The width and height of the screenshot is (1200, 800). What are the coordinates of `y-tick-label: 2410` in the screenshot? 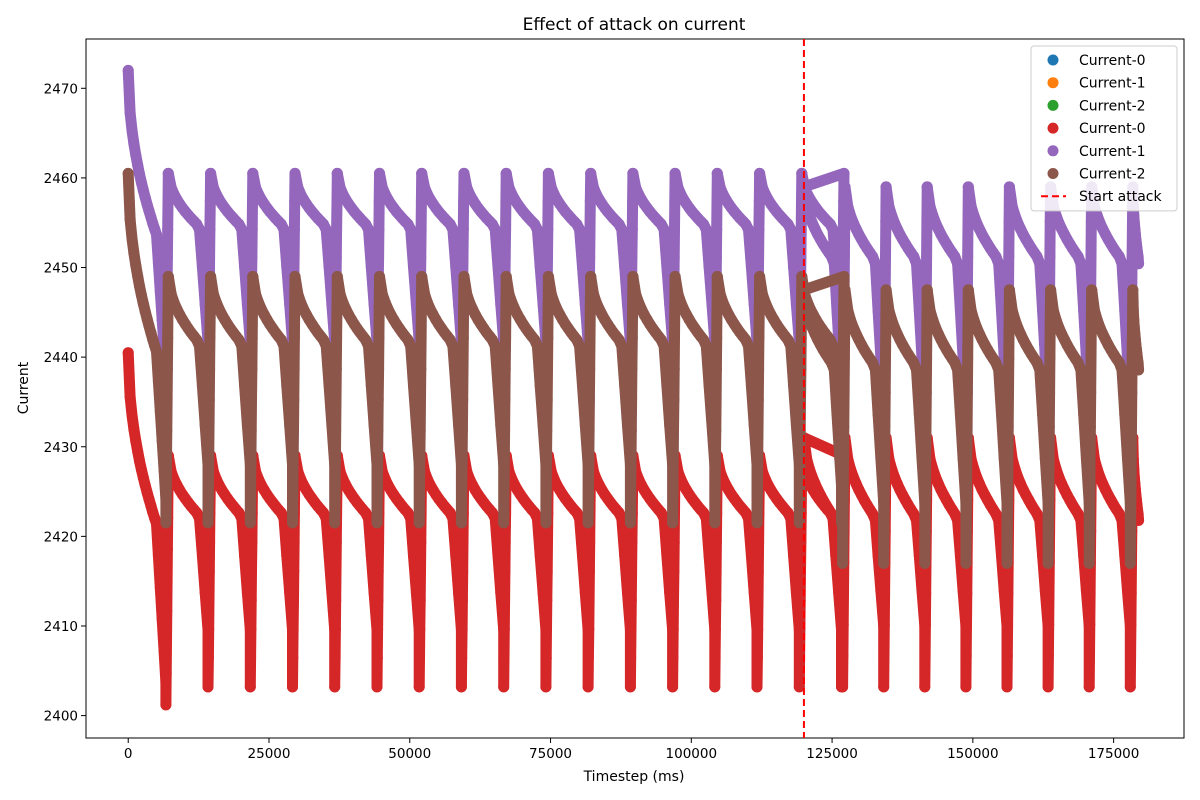 It's located at (61, 627).